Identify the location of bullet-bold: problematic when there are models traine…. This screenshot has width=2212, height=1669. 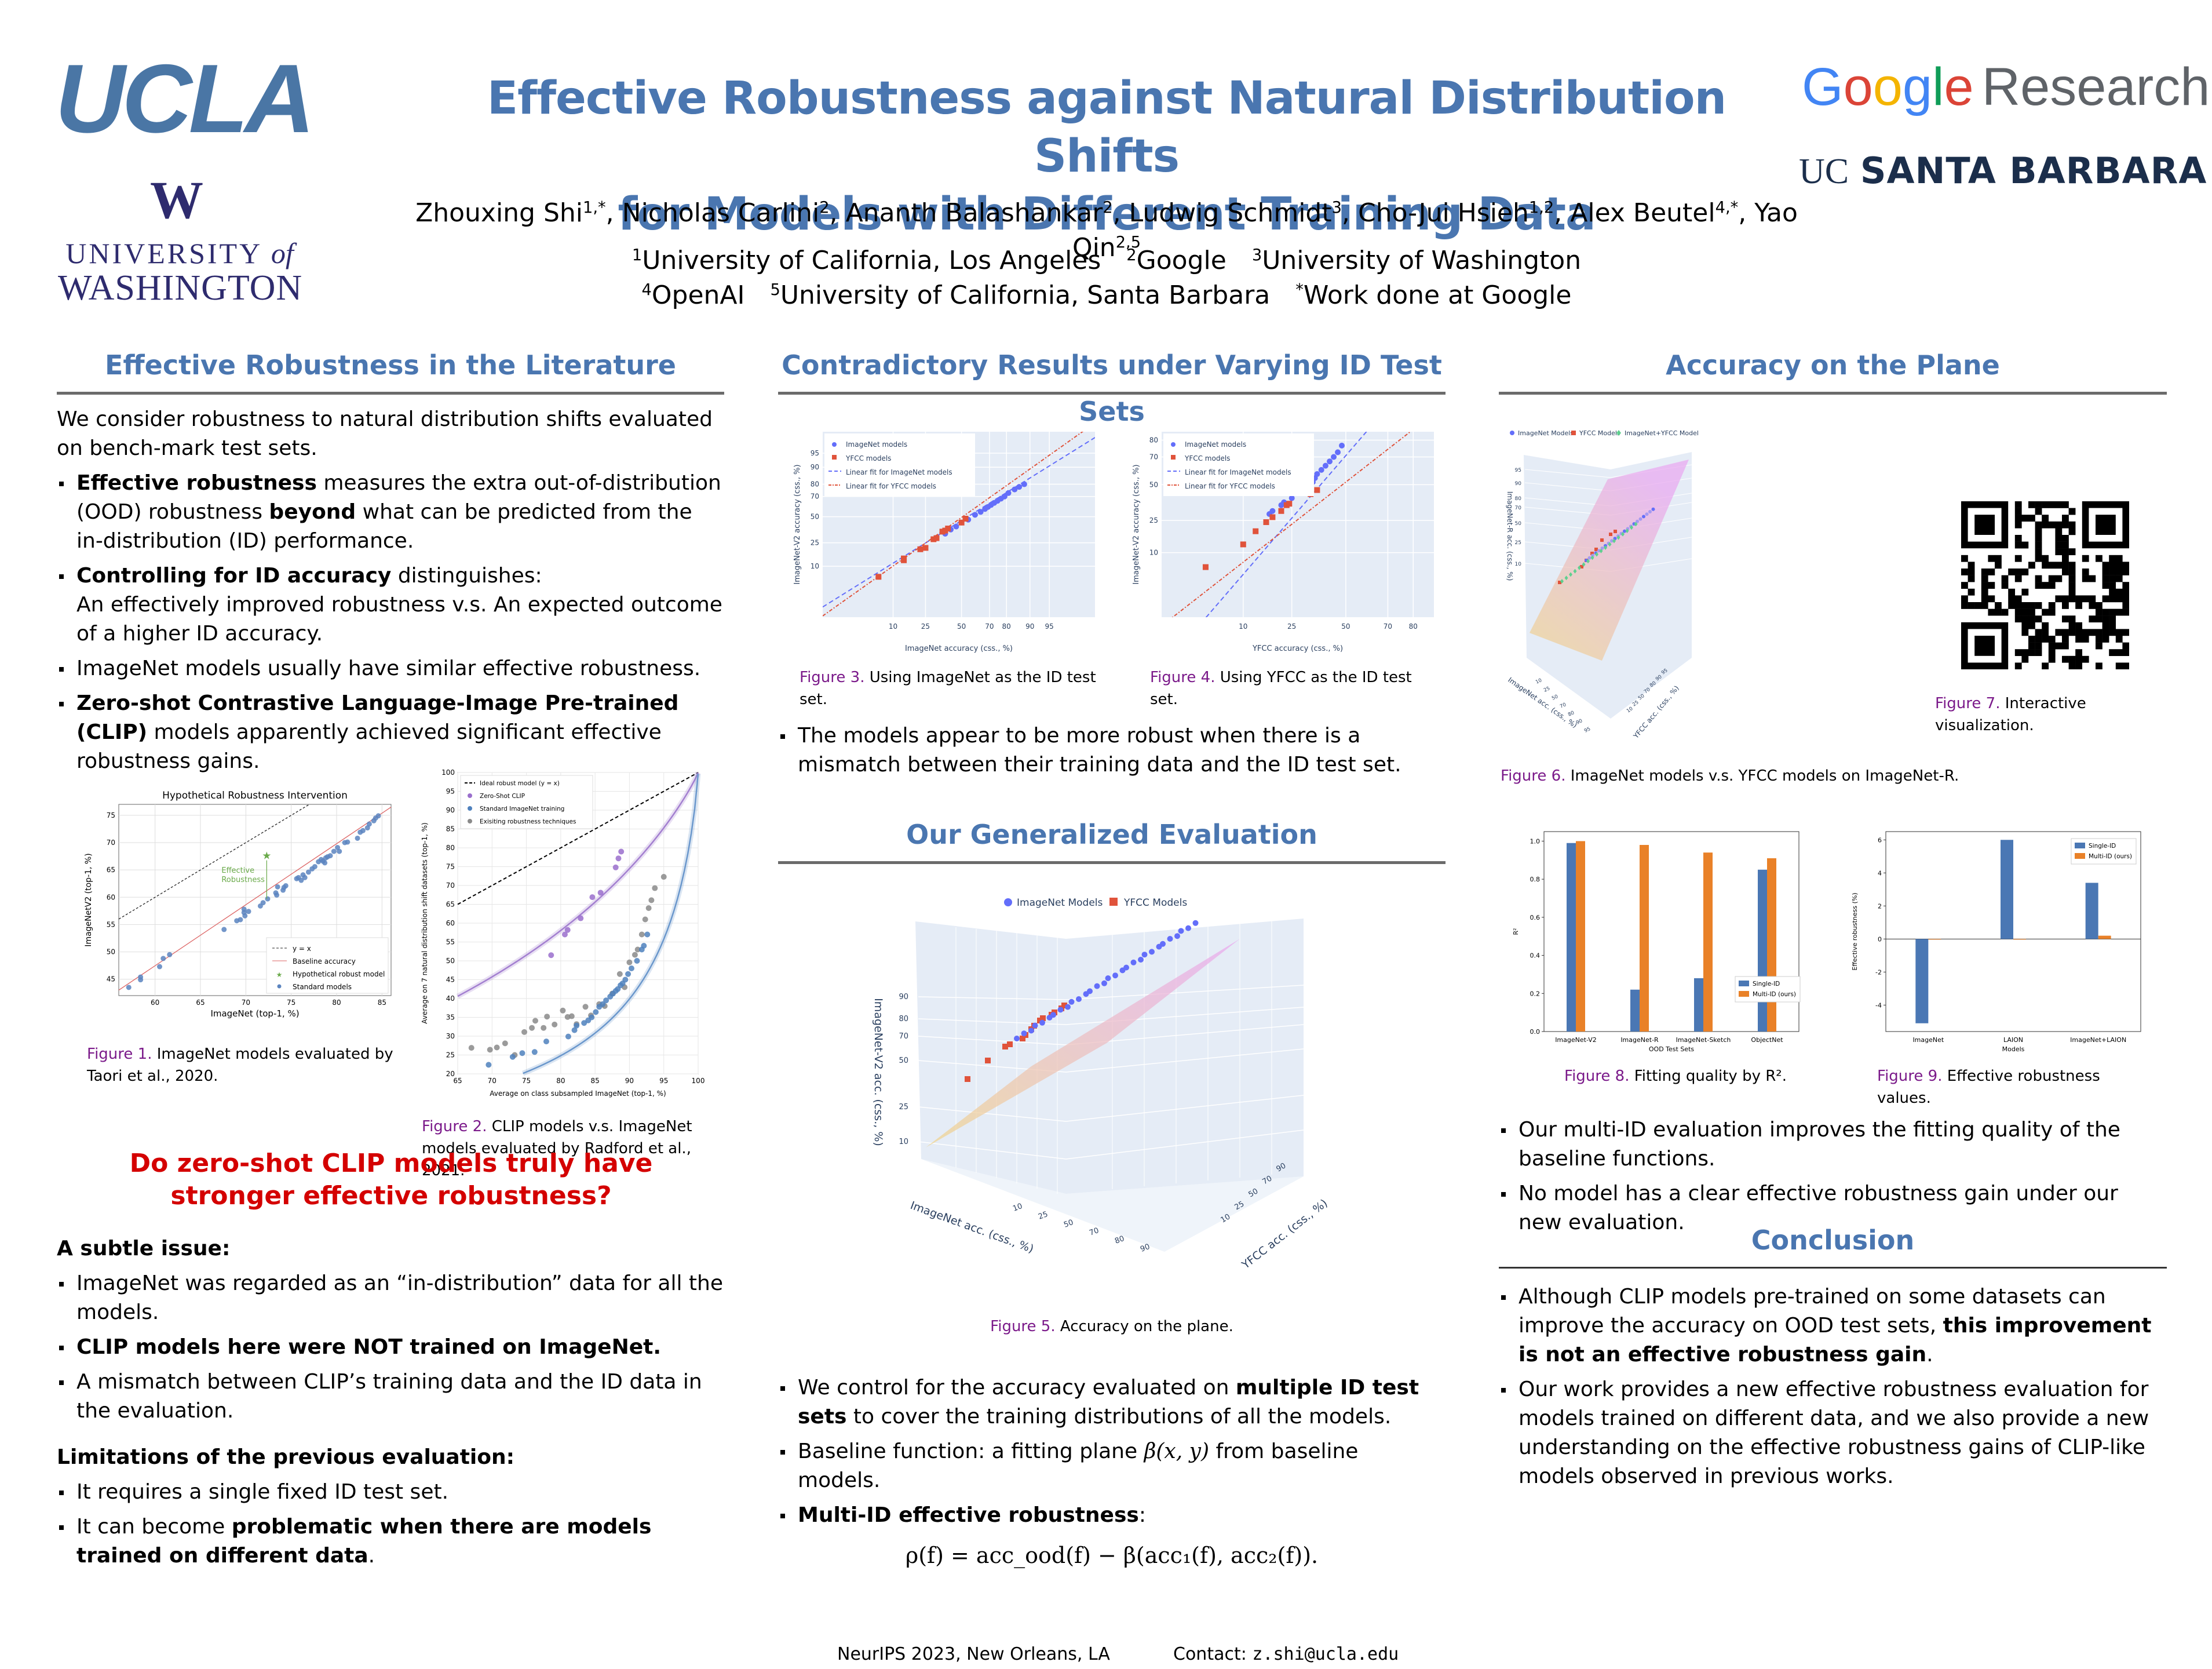
(364, 1542).